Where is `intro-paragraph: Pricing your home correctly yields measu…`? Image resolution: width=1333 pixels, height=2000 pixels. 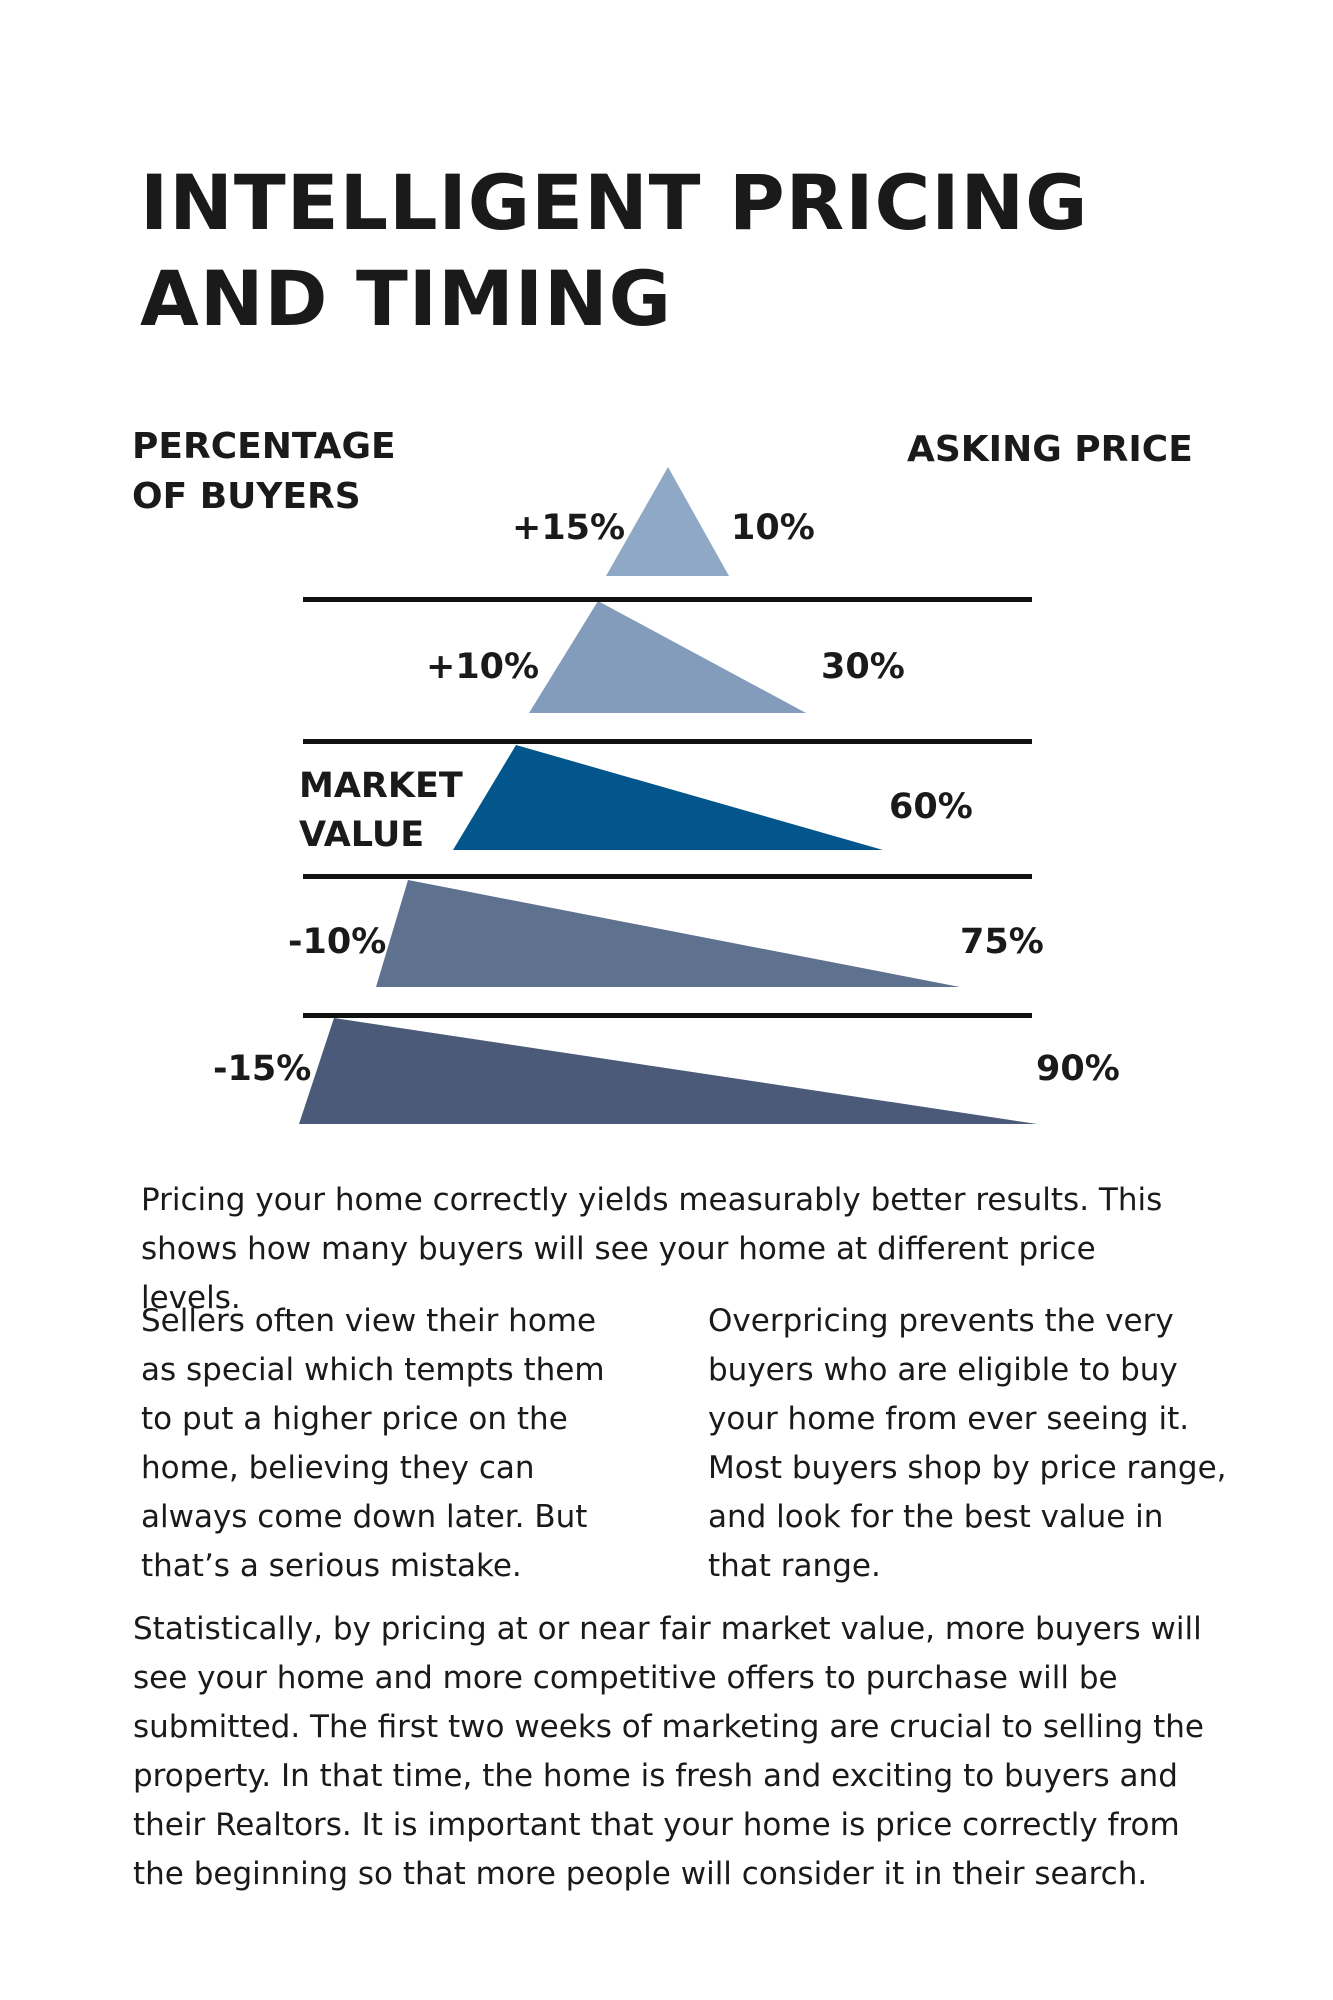
intro-paragraph: Pricing your home correctly yields measu… is located at coordinates (652, 1249).